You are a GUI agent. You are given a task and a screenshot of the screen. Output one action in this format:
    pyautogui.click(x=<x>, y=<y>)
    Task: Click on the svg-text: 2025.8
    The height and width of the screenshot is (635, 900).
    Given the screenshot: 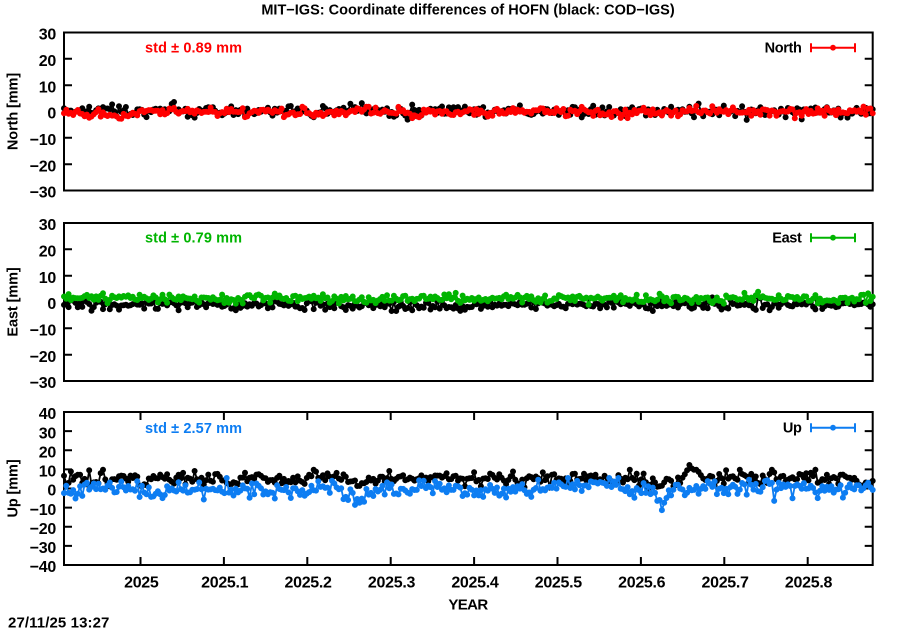 What is the action you would take?
    pyautogui.click(x=809, y=583)
    